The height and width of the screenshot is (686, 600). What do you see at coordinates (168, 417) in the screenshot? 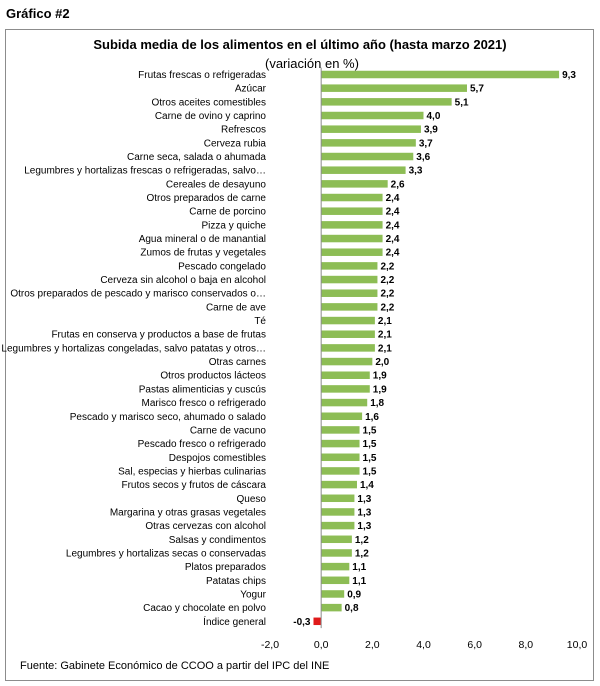
I see `category-label: Pescado y marisco seco, ahumado o salado` at bounding box center [168, 417].